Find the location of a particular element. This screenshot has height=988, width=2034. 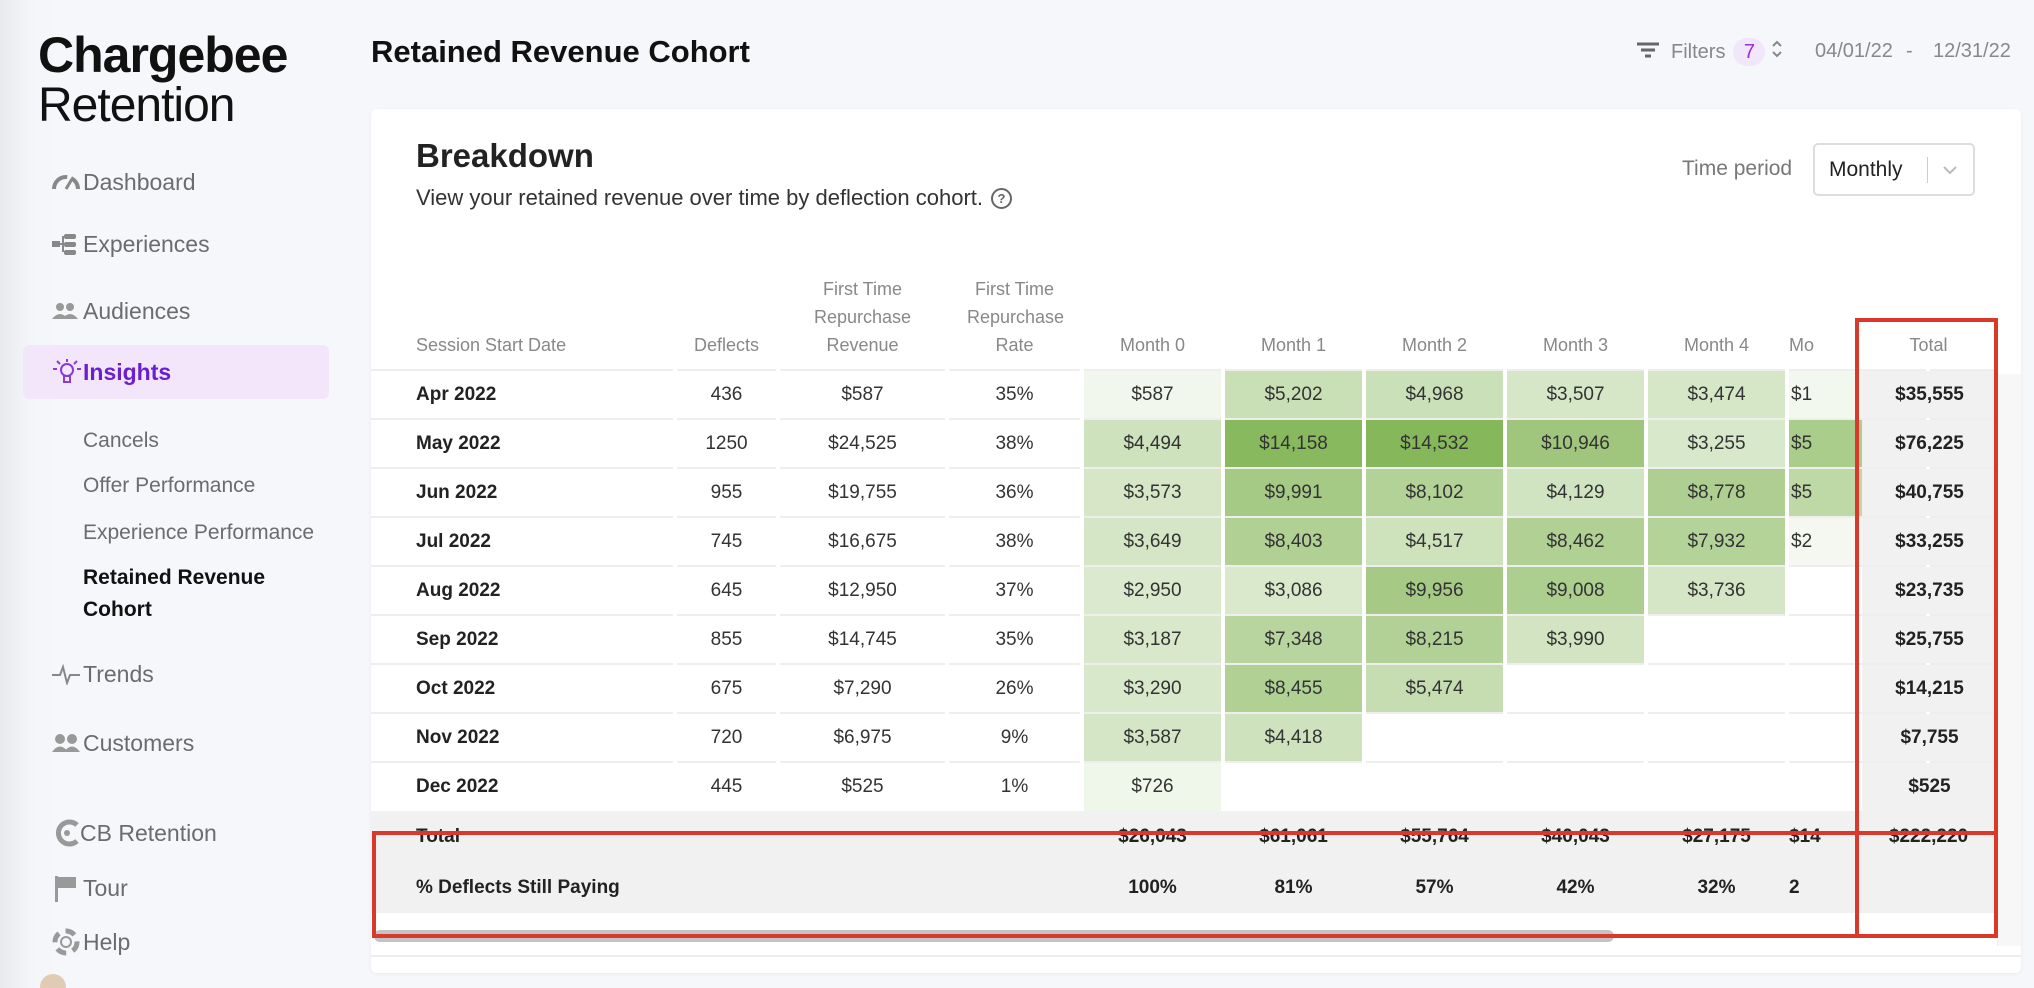

cell-session-start-date: Dec 2022 is located at coordinates (524, 786).